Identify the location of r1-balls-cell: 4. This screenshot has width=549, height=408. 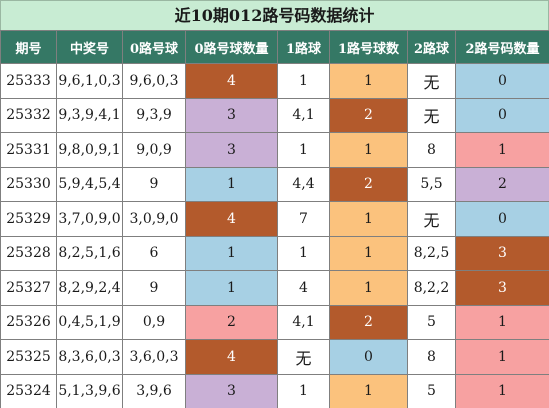
(303, 288).